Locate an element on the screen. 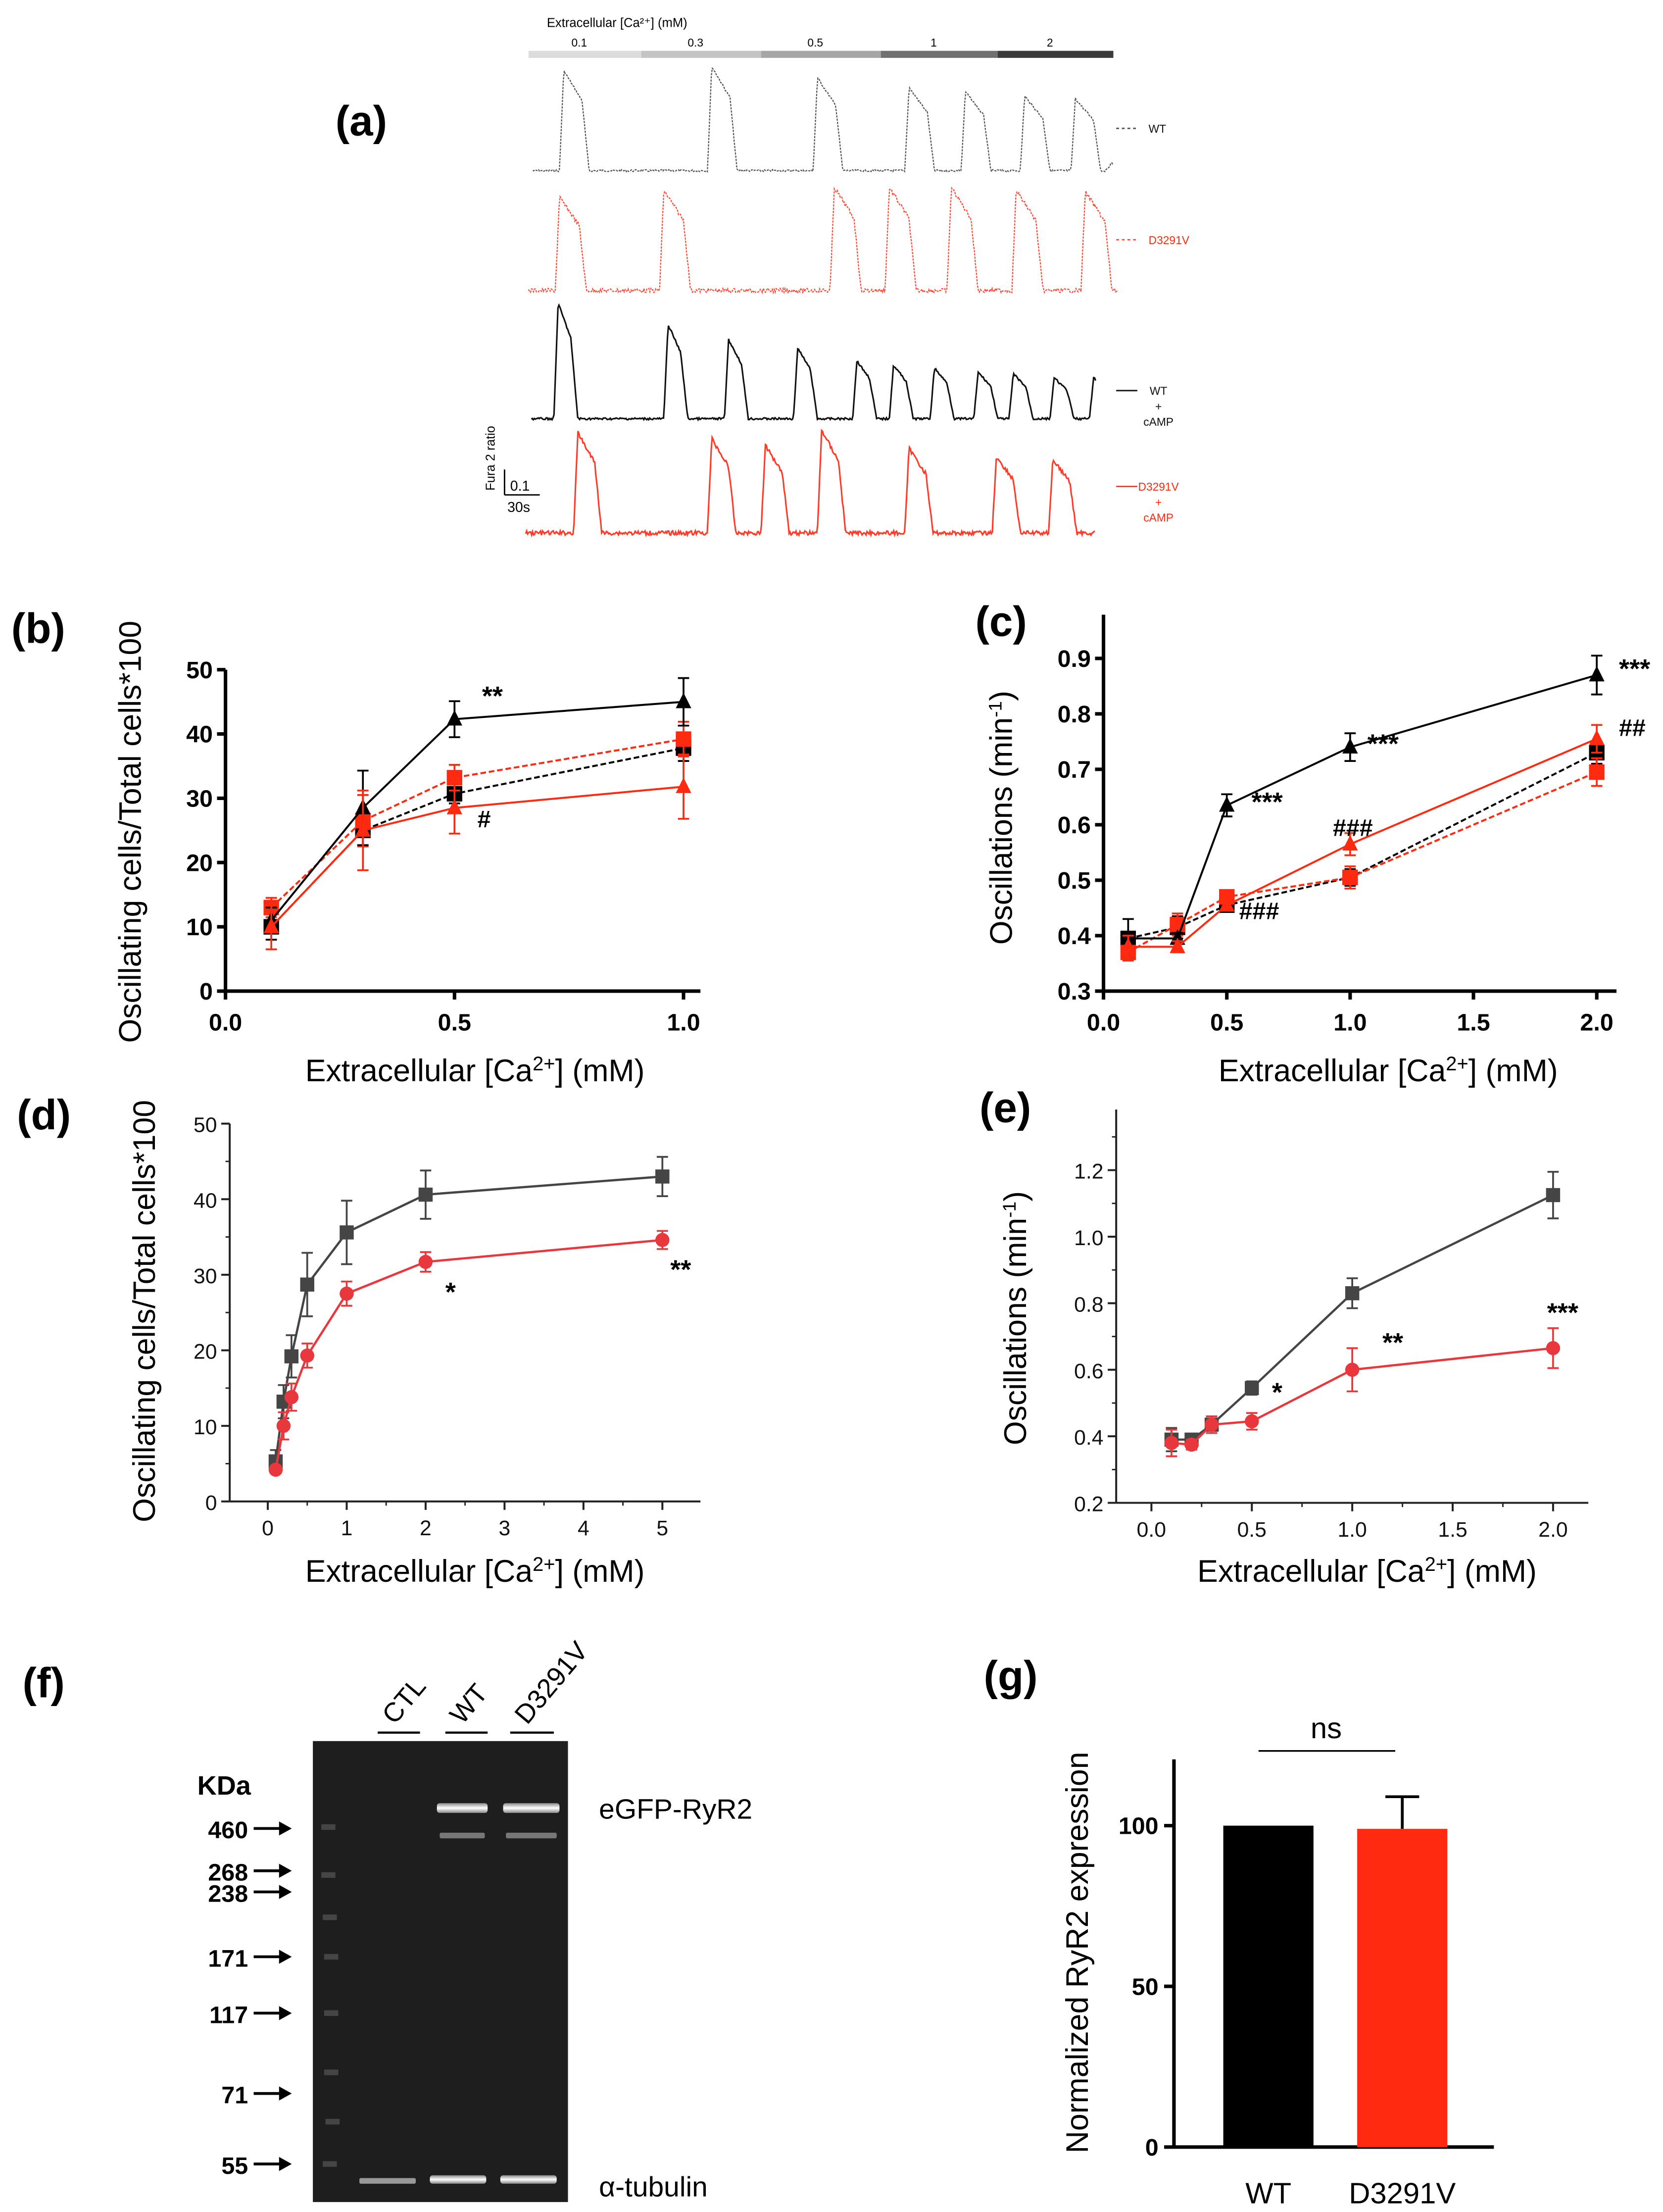 This screenshot has width=1663, height=2212. ryr2-band-wt is located at coordinates (462, 1808).